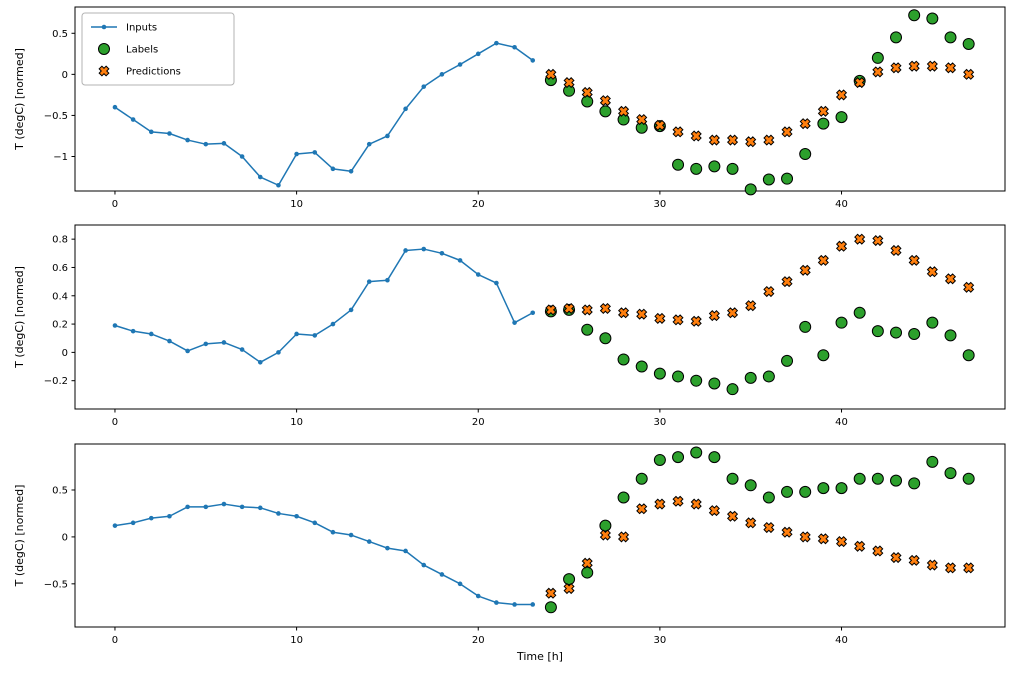  I want to click on legend-box, so click(158, 49).